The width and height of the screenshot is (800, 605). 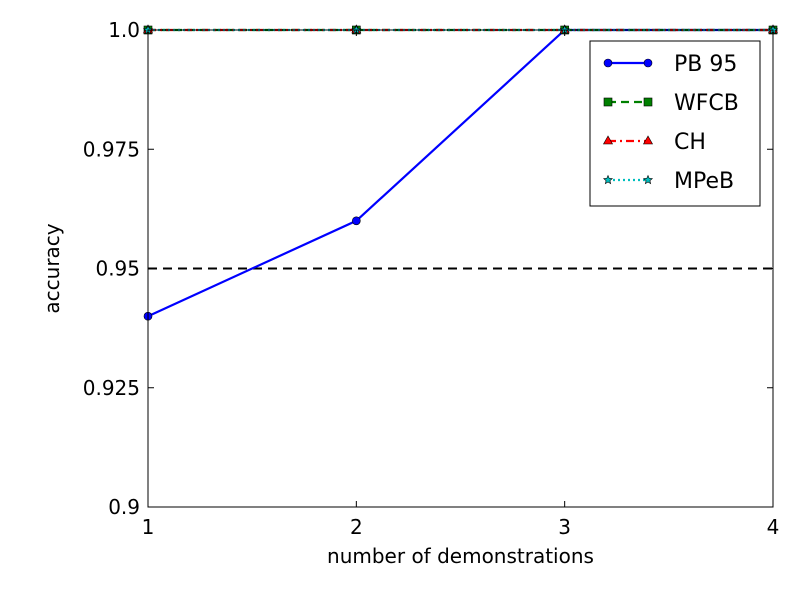 I want to click on x-axis-label: number of demonstrations, so click(x=460, y=556).